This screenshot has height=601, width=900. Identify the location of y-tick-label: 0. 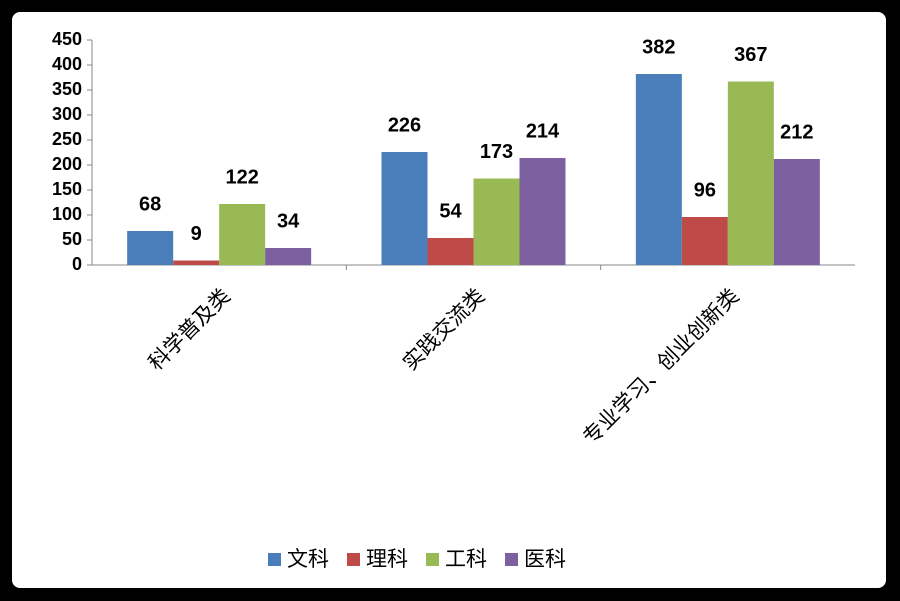
(77, 264).